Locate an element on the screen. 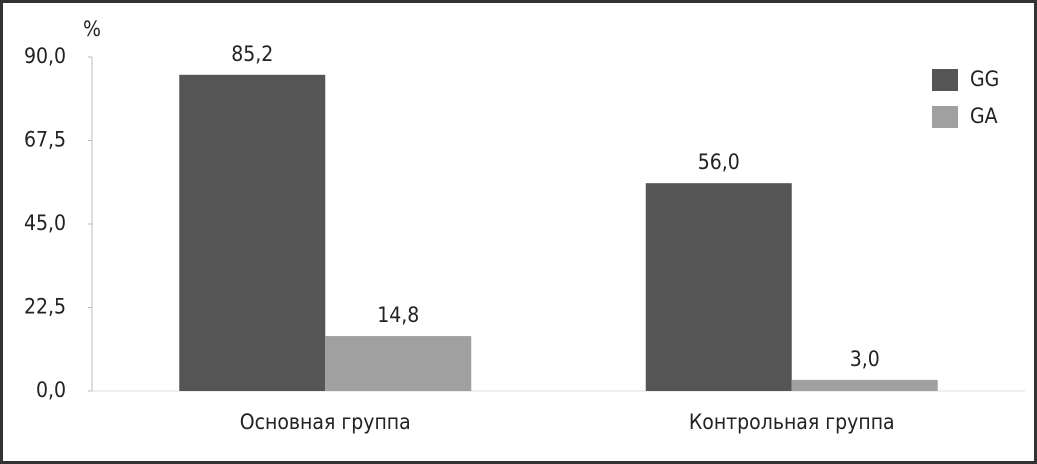 Image resolution: width=1037 pixels, height=464 pixels. y-tick-label: 67,5 is located at coordinates (45, 140).